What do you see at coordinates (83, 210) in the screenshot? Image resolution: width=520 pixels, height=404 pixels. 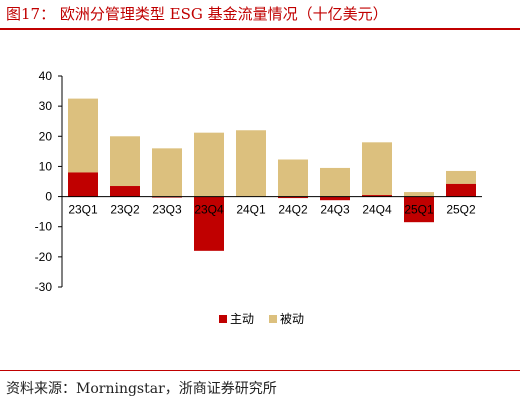 I see `x-category-label: 23Q1` at bounding box center [83, 210].